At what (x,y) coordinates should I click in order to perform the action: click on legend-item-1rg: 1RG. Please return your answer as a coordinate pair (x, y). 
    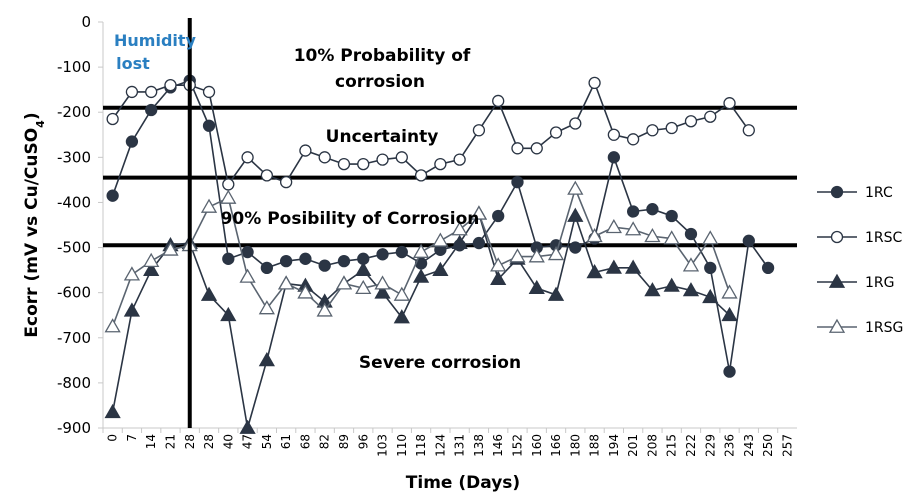
    Looking at the image, I should click on (855, 282).